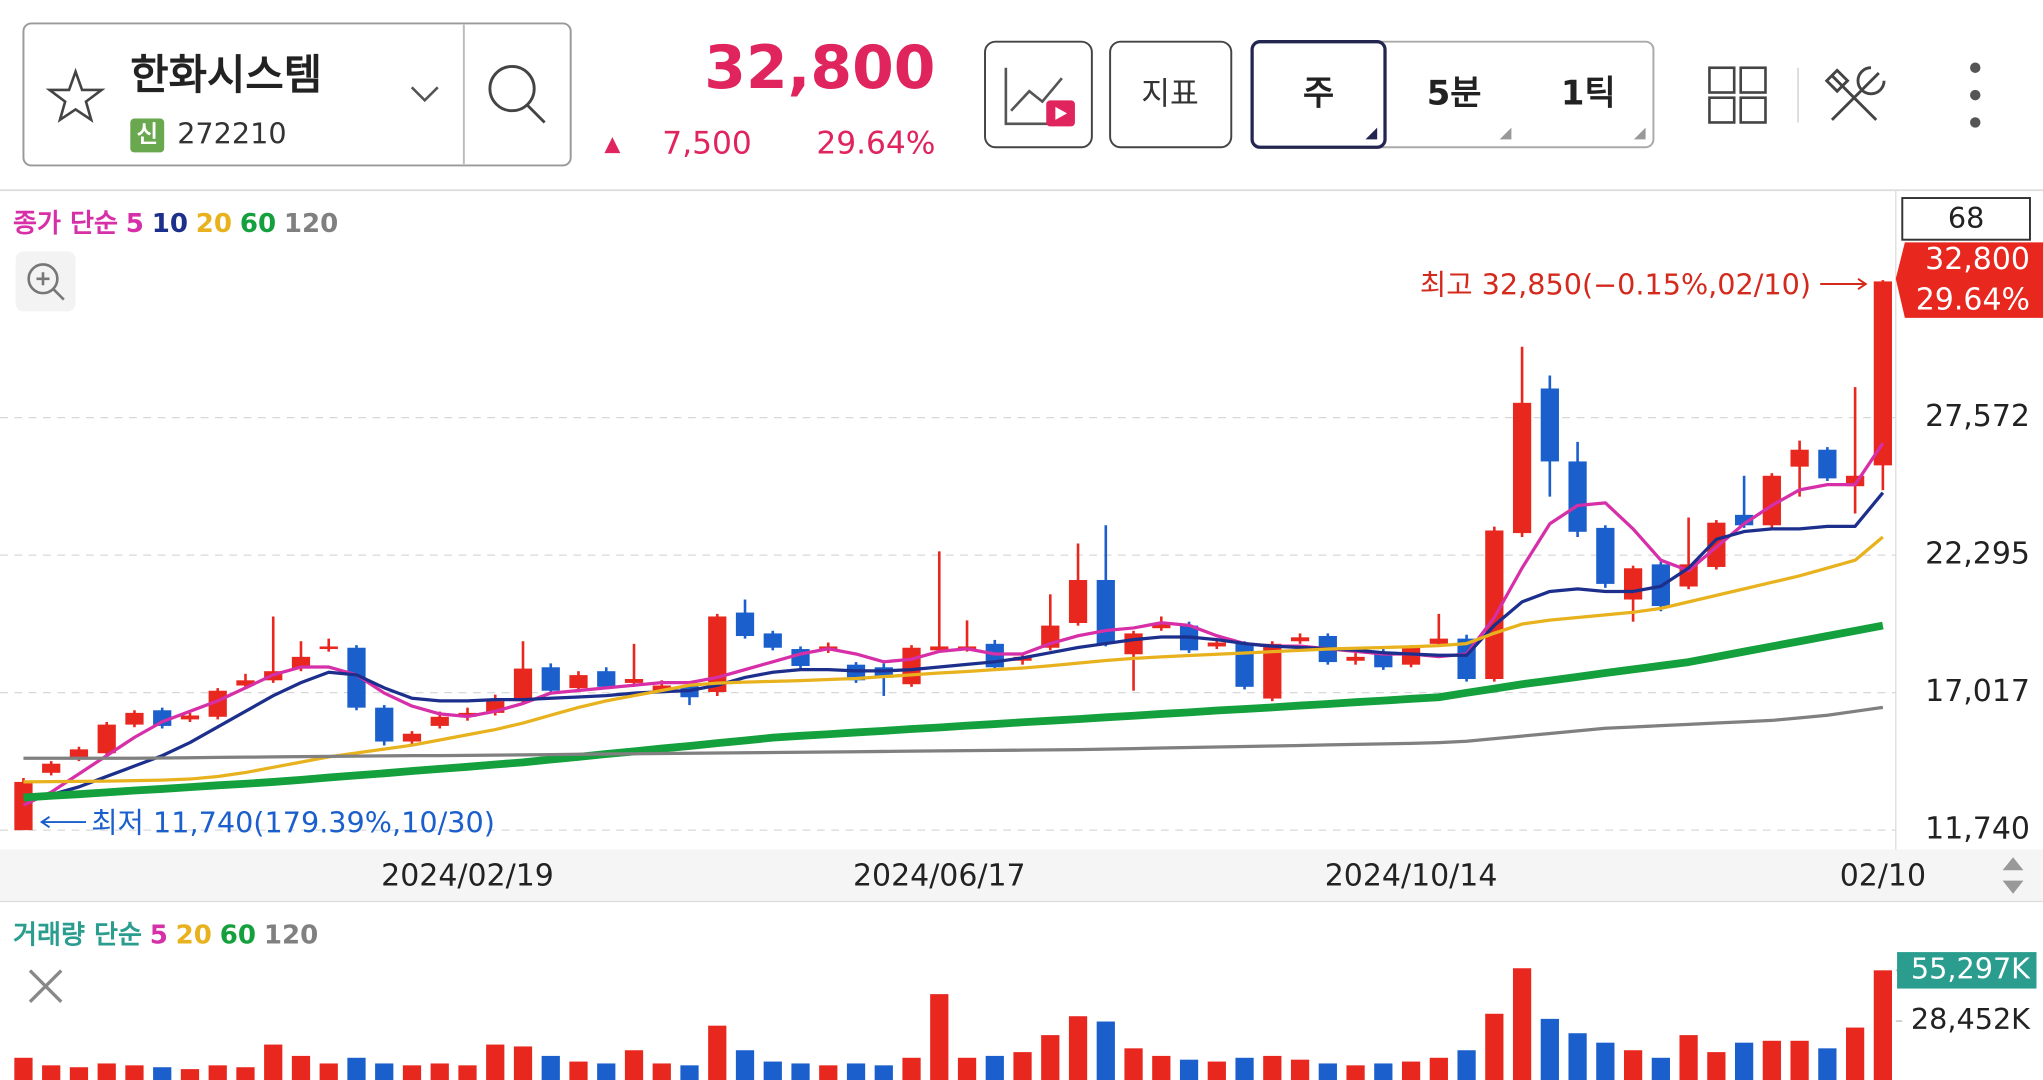  What do you see at coordinates (1737, 95) in the screenshot?
I see `layout-button` at bounding box center [1737, 95].